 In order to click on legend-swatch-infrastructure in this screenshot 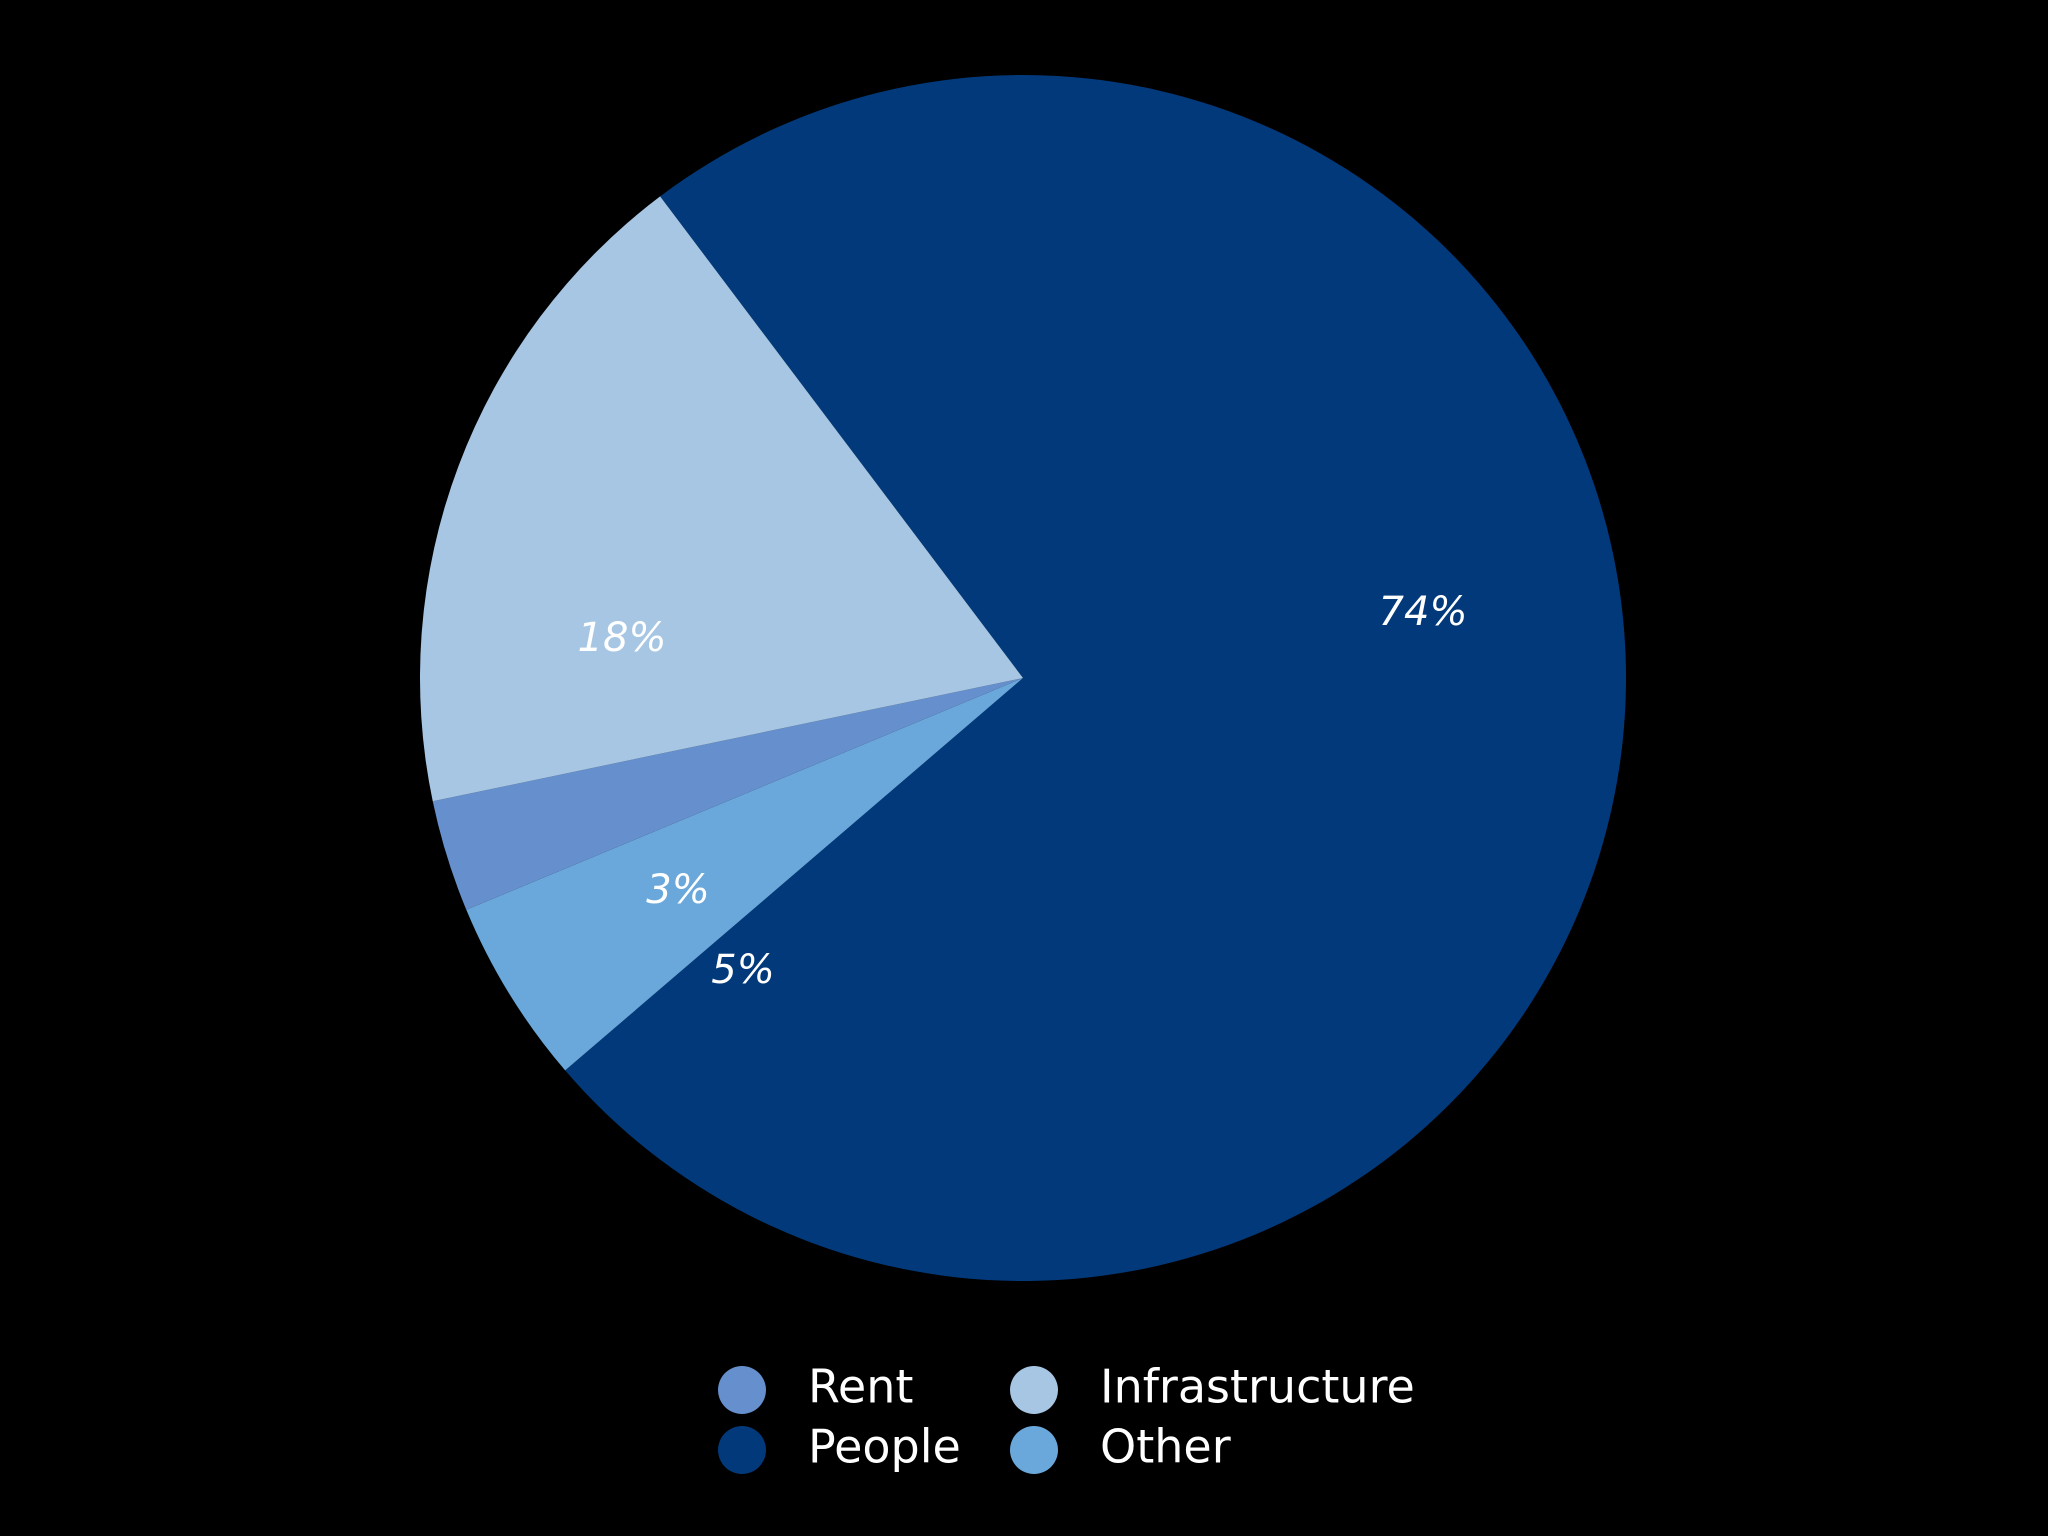, I will do `click(1034, 1390)`.